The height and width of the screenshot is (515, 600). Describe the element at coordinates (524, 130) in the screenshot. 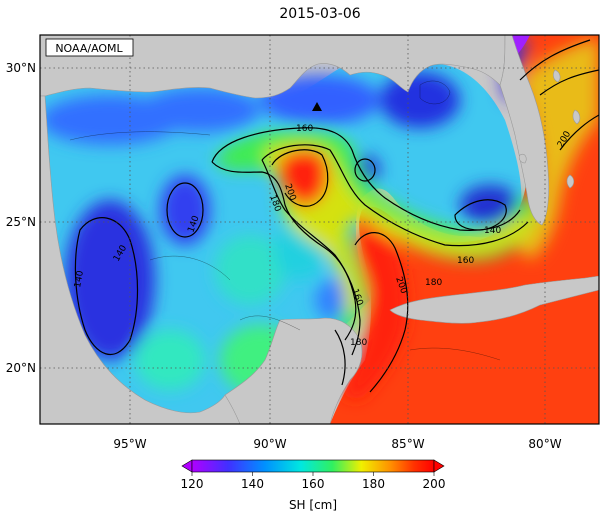

I see `florida-peninsula` at that location.